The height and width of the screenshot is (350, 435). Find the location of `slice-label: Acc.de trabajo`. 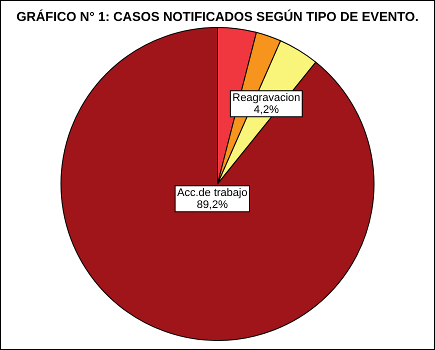

slice-label: Acc.de trabajo is located at coordinates (212, 192).